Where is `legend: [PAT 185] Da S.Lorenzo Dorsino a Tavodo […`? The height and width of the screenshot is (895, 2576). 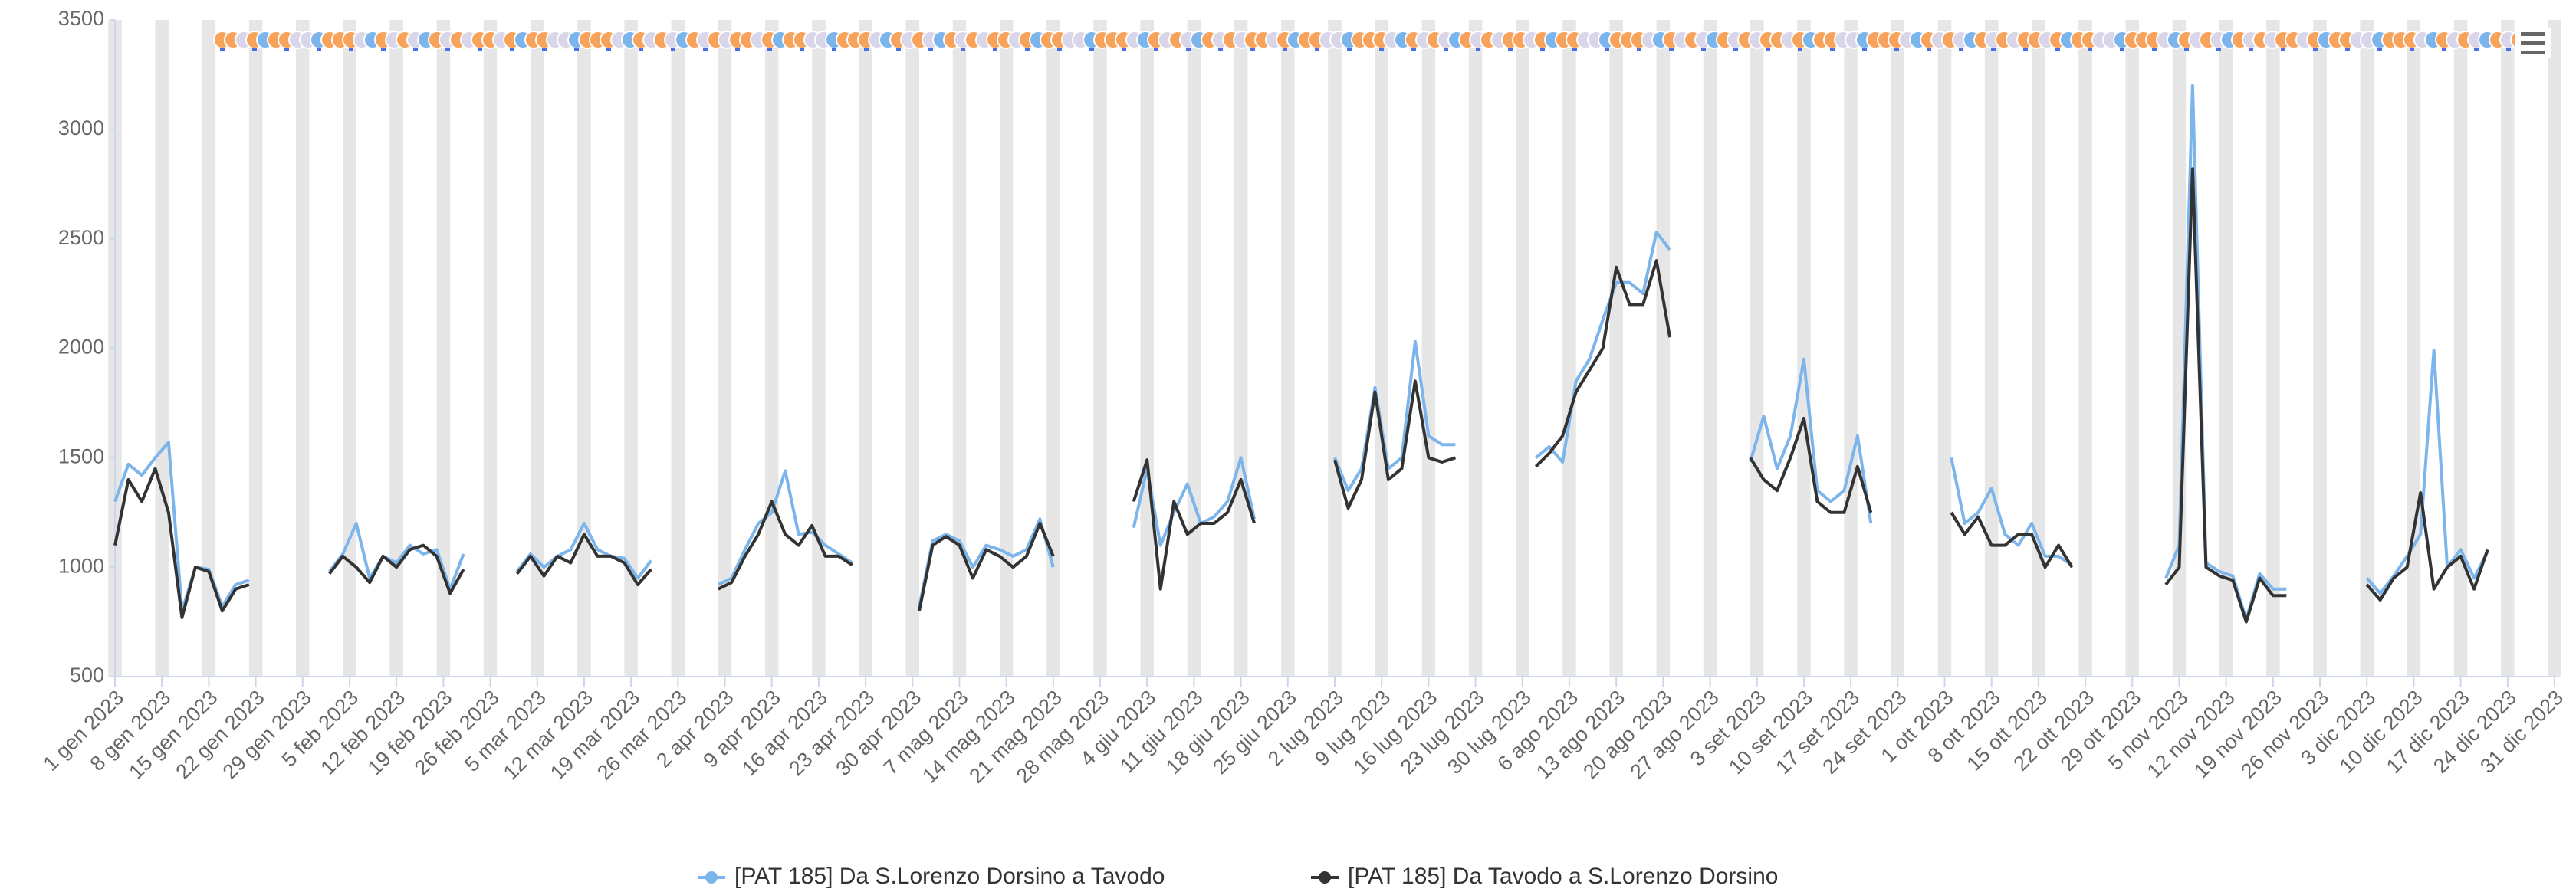
legend: [PAT 185] Da S.Lorenzo Dorsino a Tavodo [… is located at coordinates (1238, 876).